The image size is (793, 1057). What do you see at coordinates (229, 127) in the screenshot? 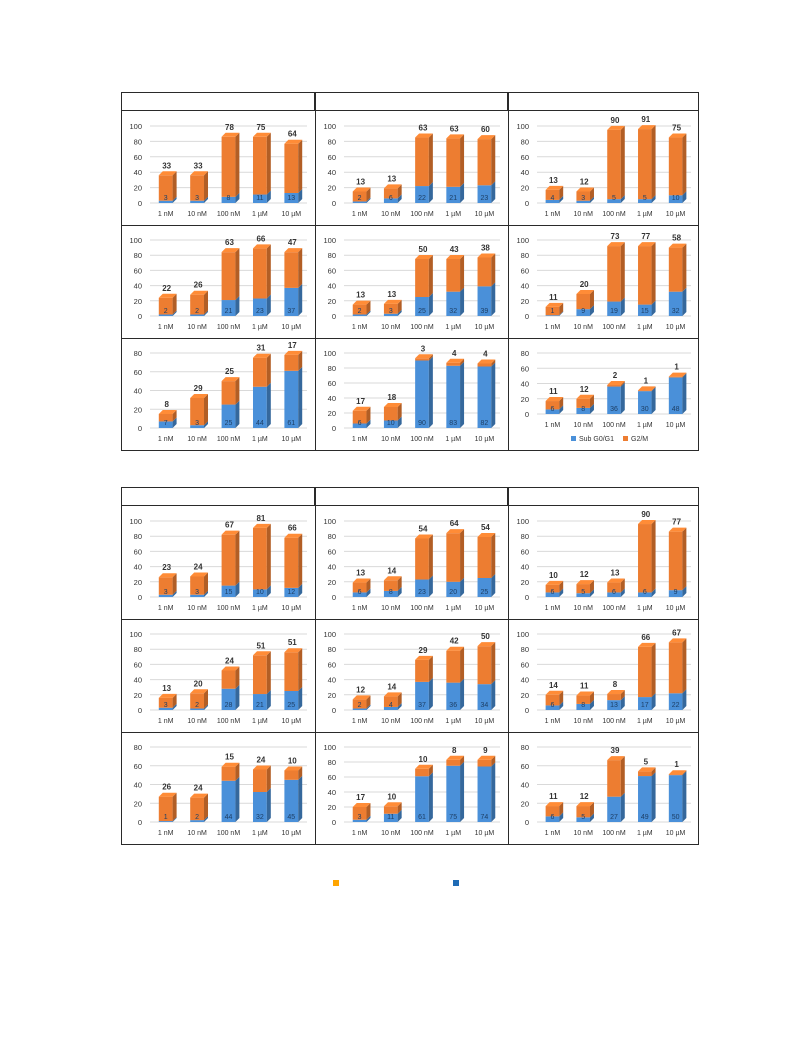
I see `panel-1-chart-1-label-g2m-2: 78` at bounding box center [229, 127].